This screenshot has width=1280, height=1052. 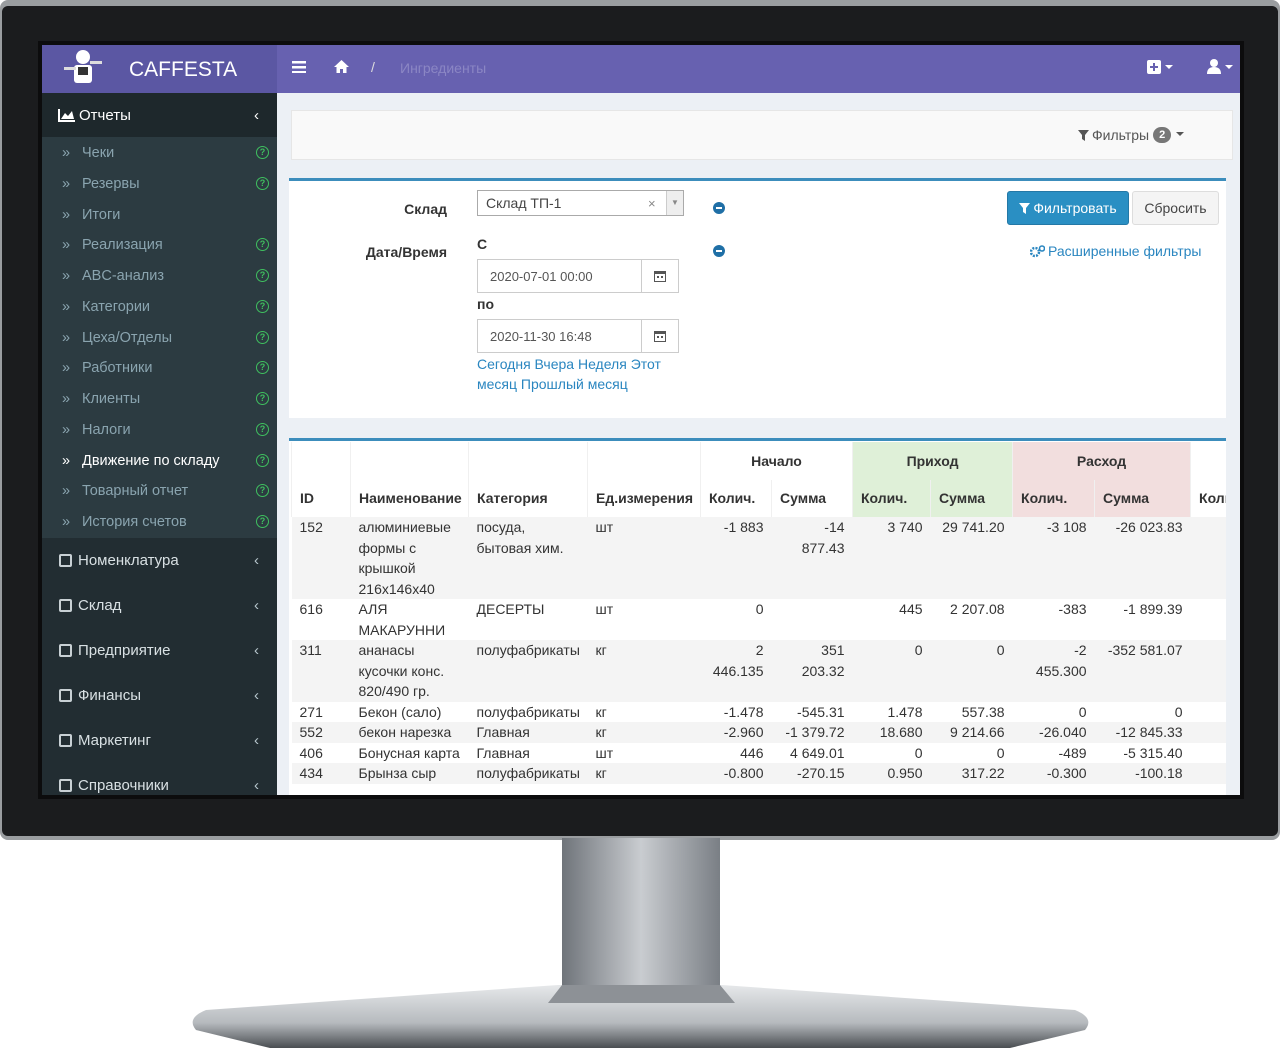 I want to click on filter-button: Фильтровать, so click(x=1068, y=208).